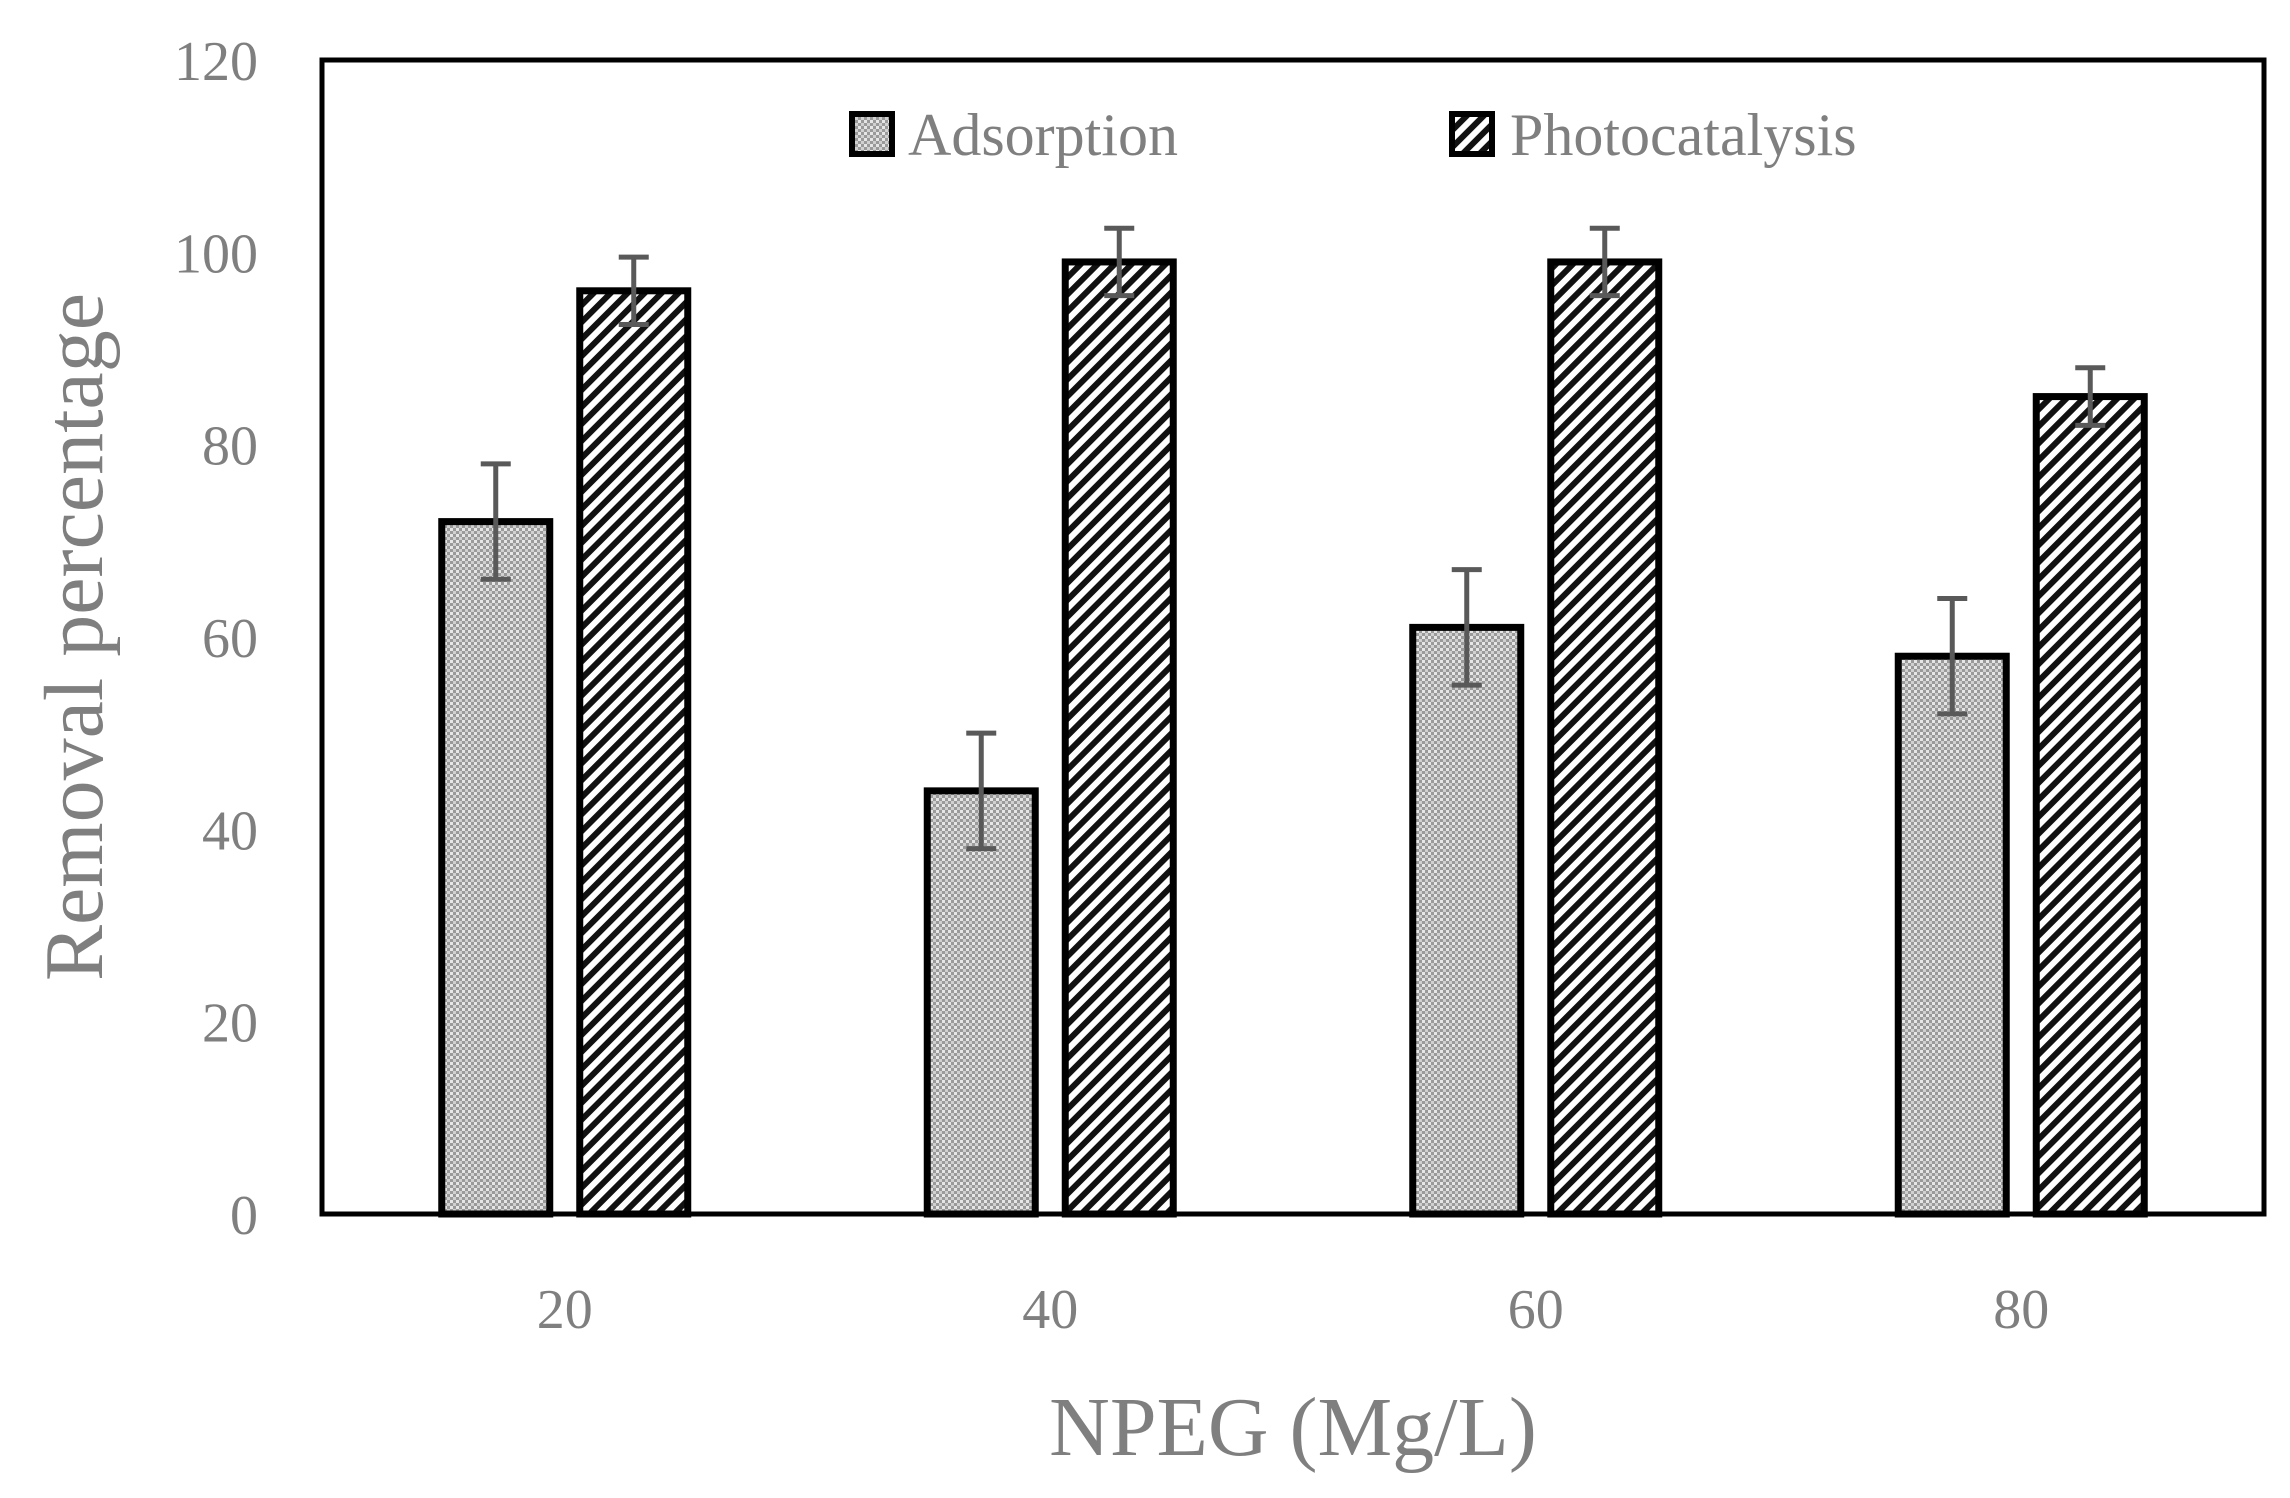 Image resolution: width=2290 pixels, height=1498 pixels. What do you see at coordinates (1472, 134) in the screenshot?
I see `legend-swatch-photocatalysis` at bounding box center [1472, 134].